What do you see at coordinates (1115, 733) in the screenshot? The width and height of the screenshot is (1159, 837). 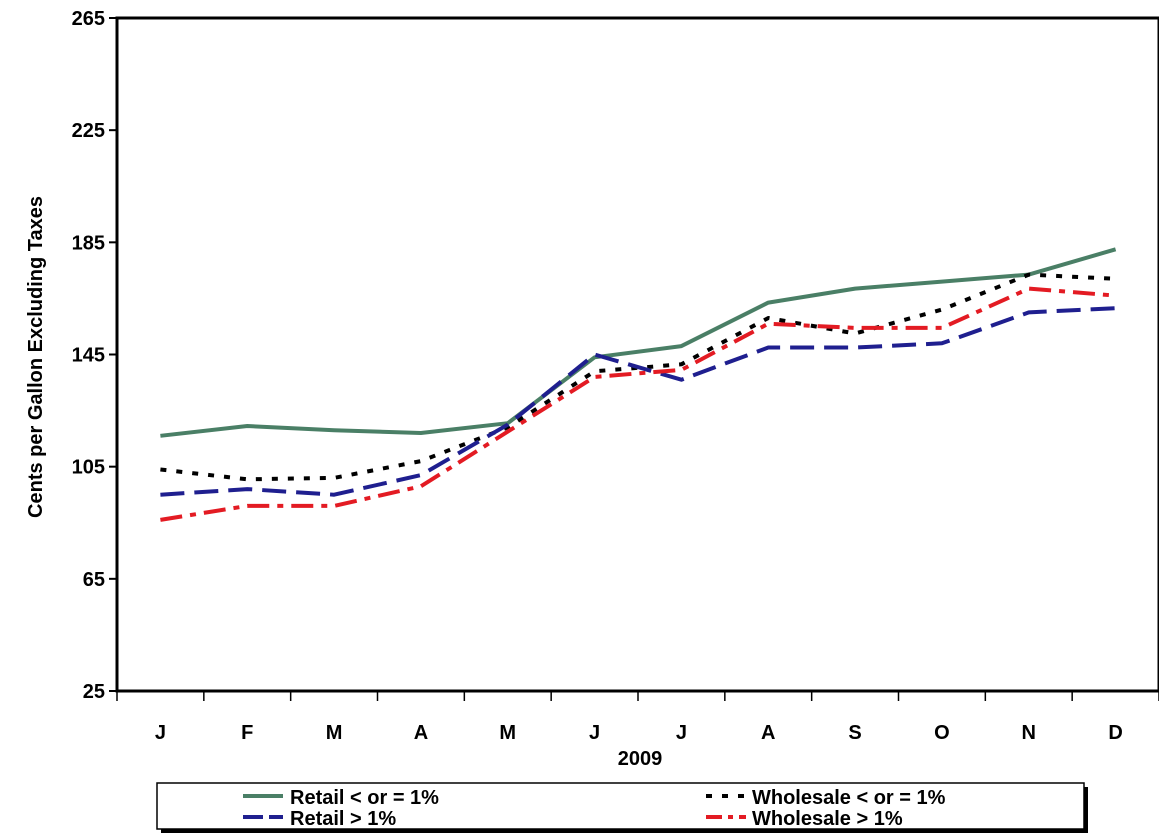 I see `x-tick-label: D` at bounding box center [1115, 733].